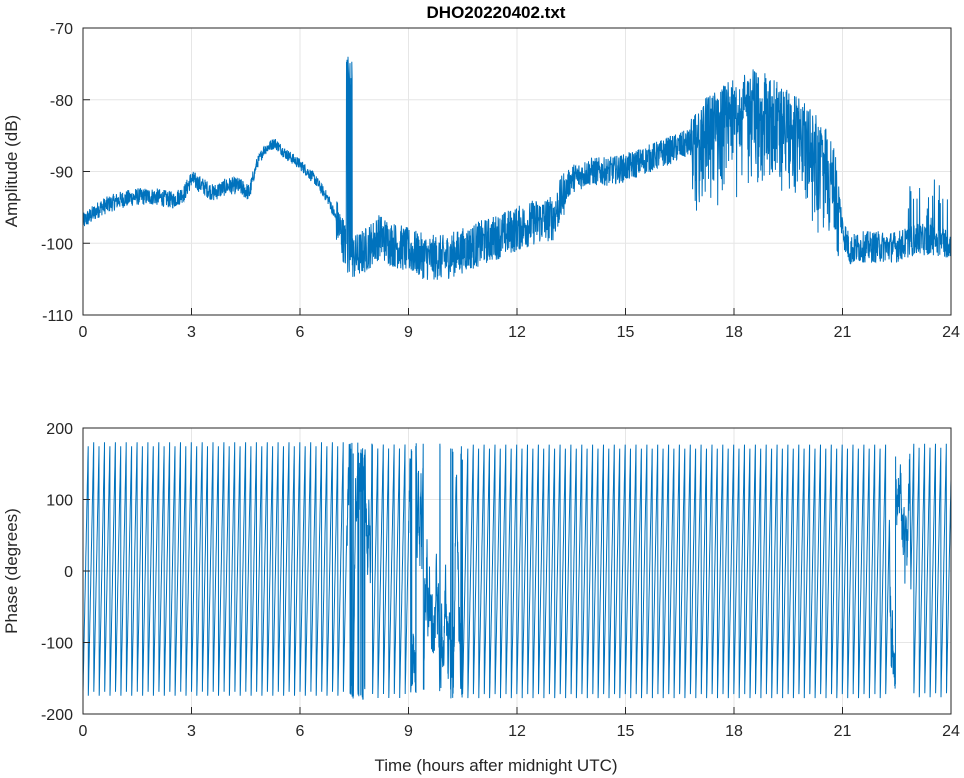  I want to click on phase-x-label: Time (hours after midnight UTC), so click(495, 765).